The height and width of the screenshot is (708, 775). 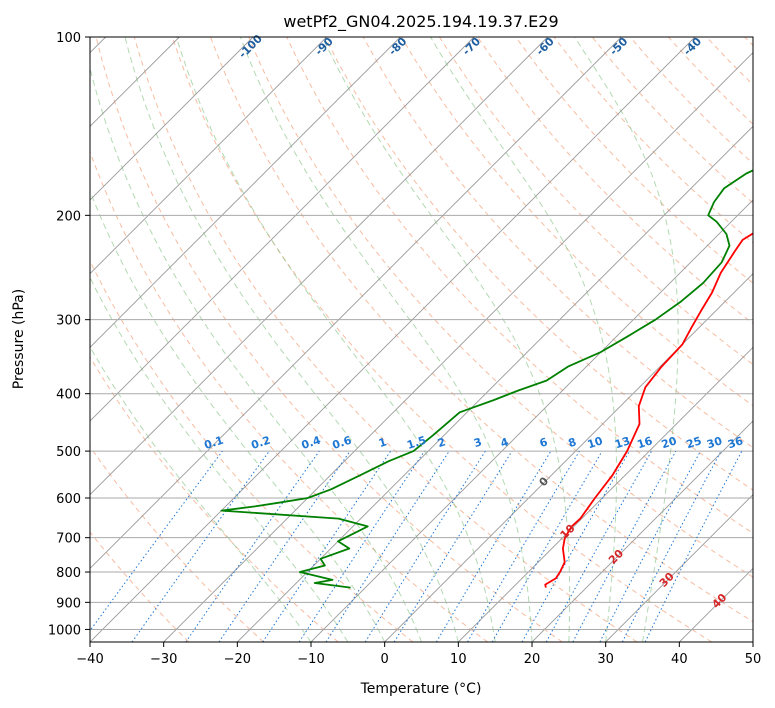 What do you see at coordinates (416, 443) in the screenshot?
I see `mixing-ratio-label: 1.5` at bounding box center [416, 443].